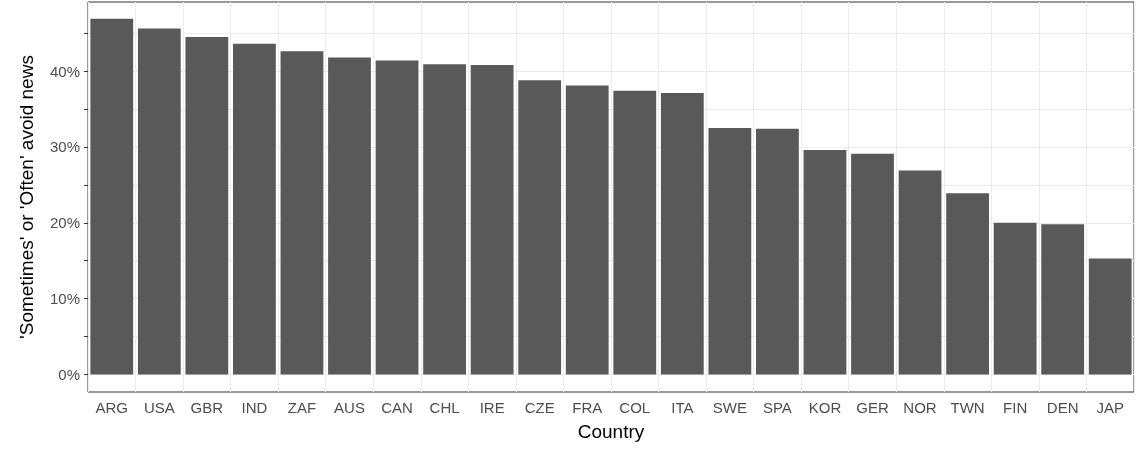 Image resolution: width=1138 pixels, height=450 pixels. I want to click on y-tick-label: 0%, so click(69, 375).